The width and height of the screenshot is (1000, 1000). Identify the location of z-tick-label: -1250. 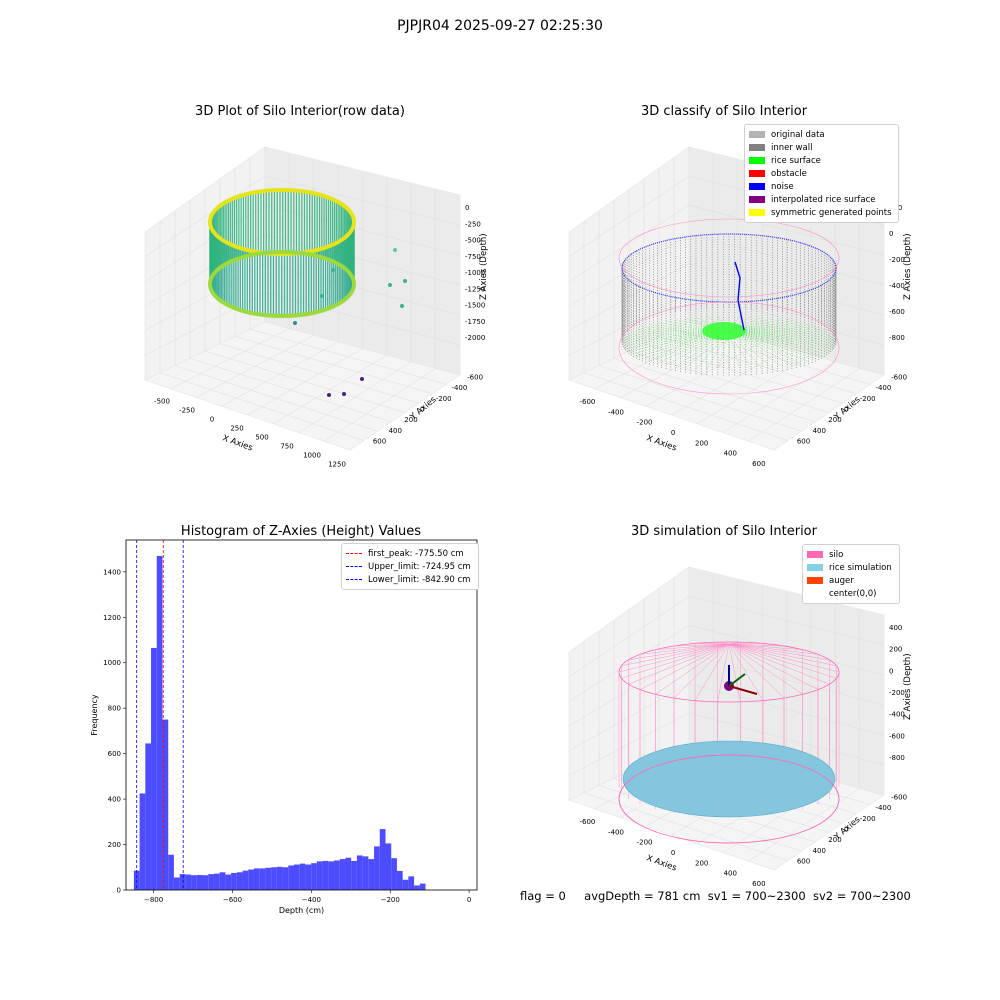
(475, 289).